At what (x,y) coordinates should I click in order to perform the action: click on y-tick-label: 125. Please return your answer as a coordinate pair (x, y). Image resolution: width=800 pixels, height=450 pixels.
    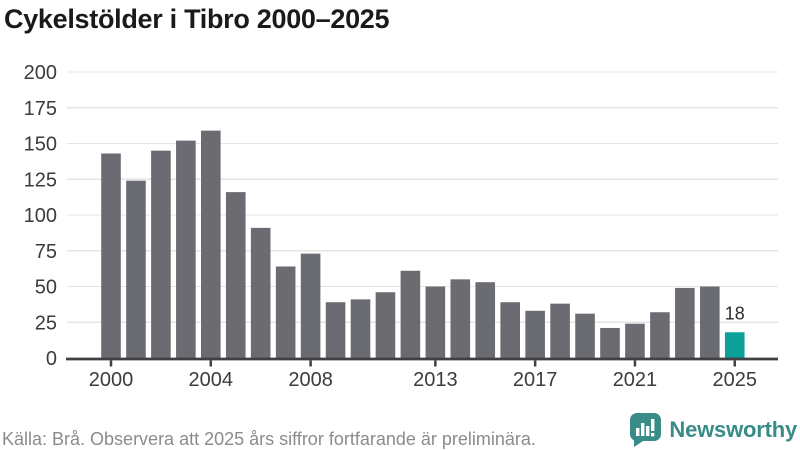
    Looking at the image, I should click on (40, 180).